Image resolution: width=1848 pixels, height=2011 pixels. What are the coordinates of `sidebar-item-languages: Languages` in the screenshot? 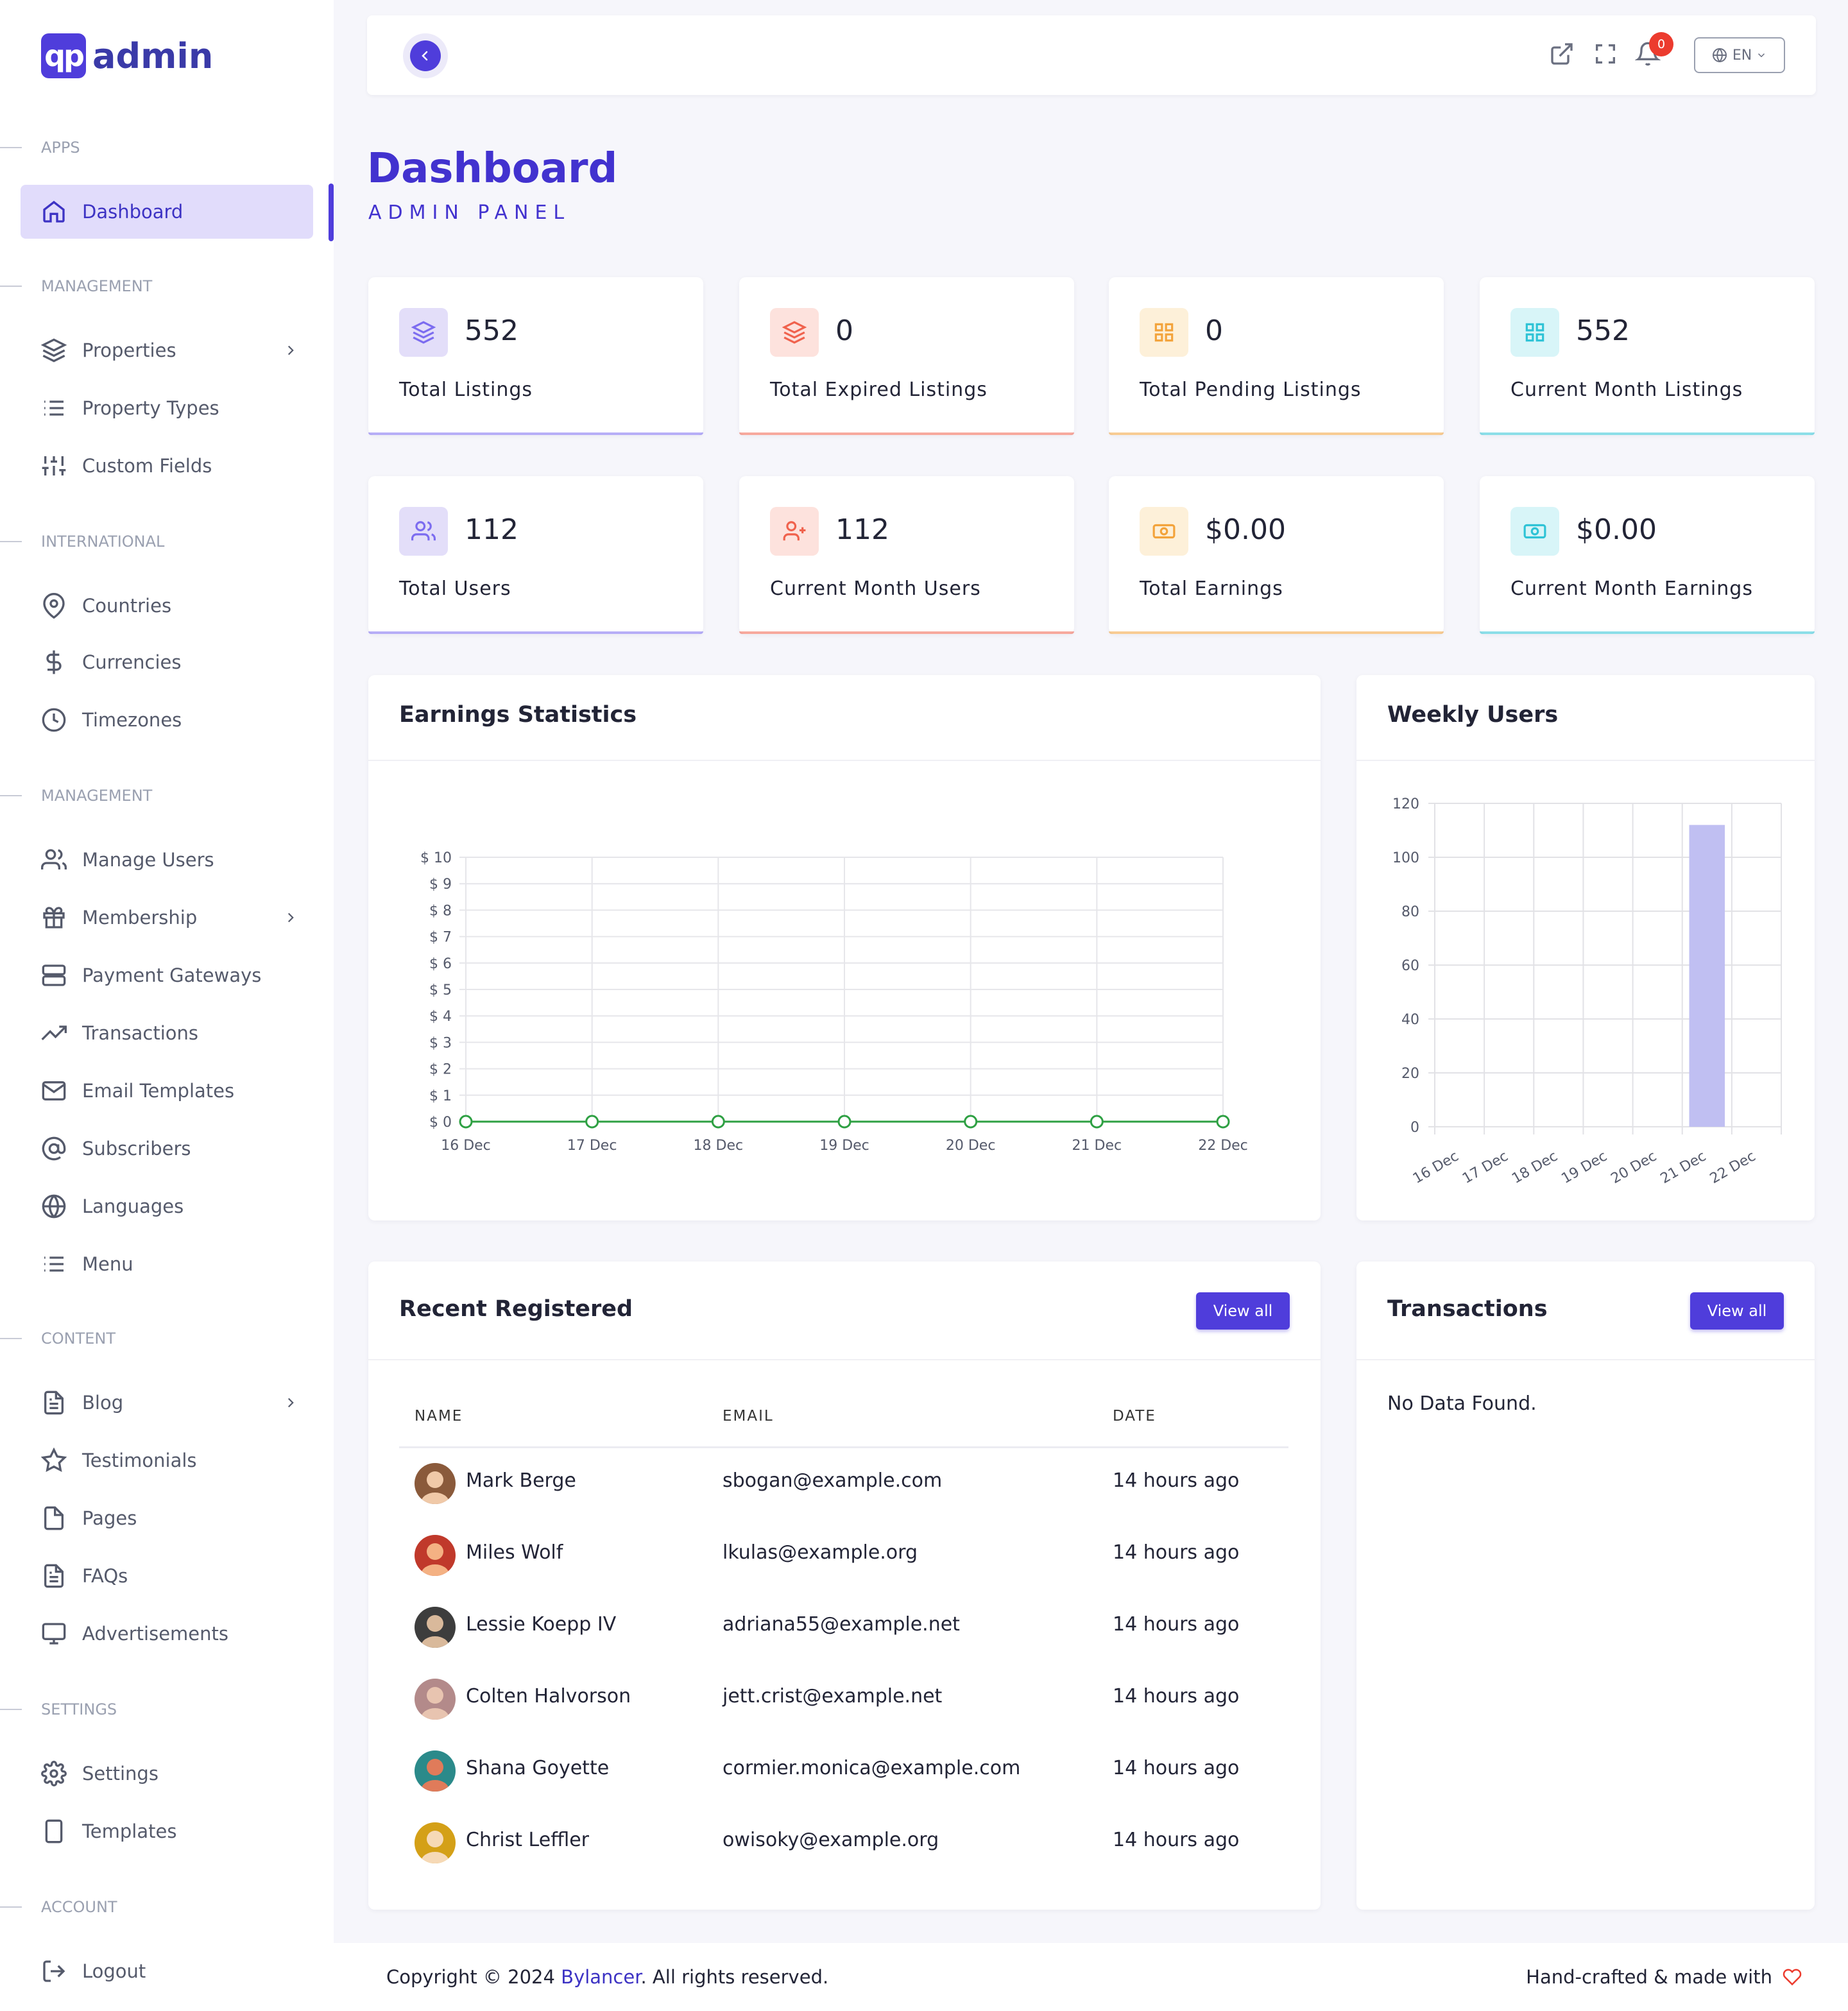 It's located at (167, 1206).